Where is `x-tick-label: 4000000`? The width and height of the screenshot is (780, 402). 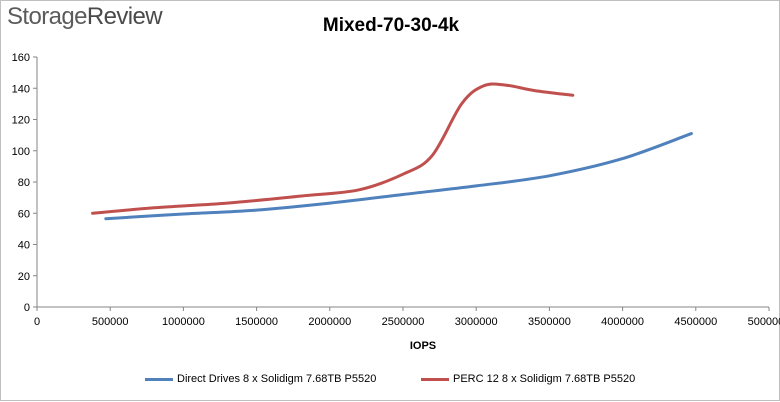 x-tick-label: 4000000 is located at coordinates (622, 322).